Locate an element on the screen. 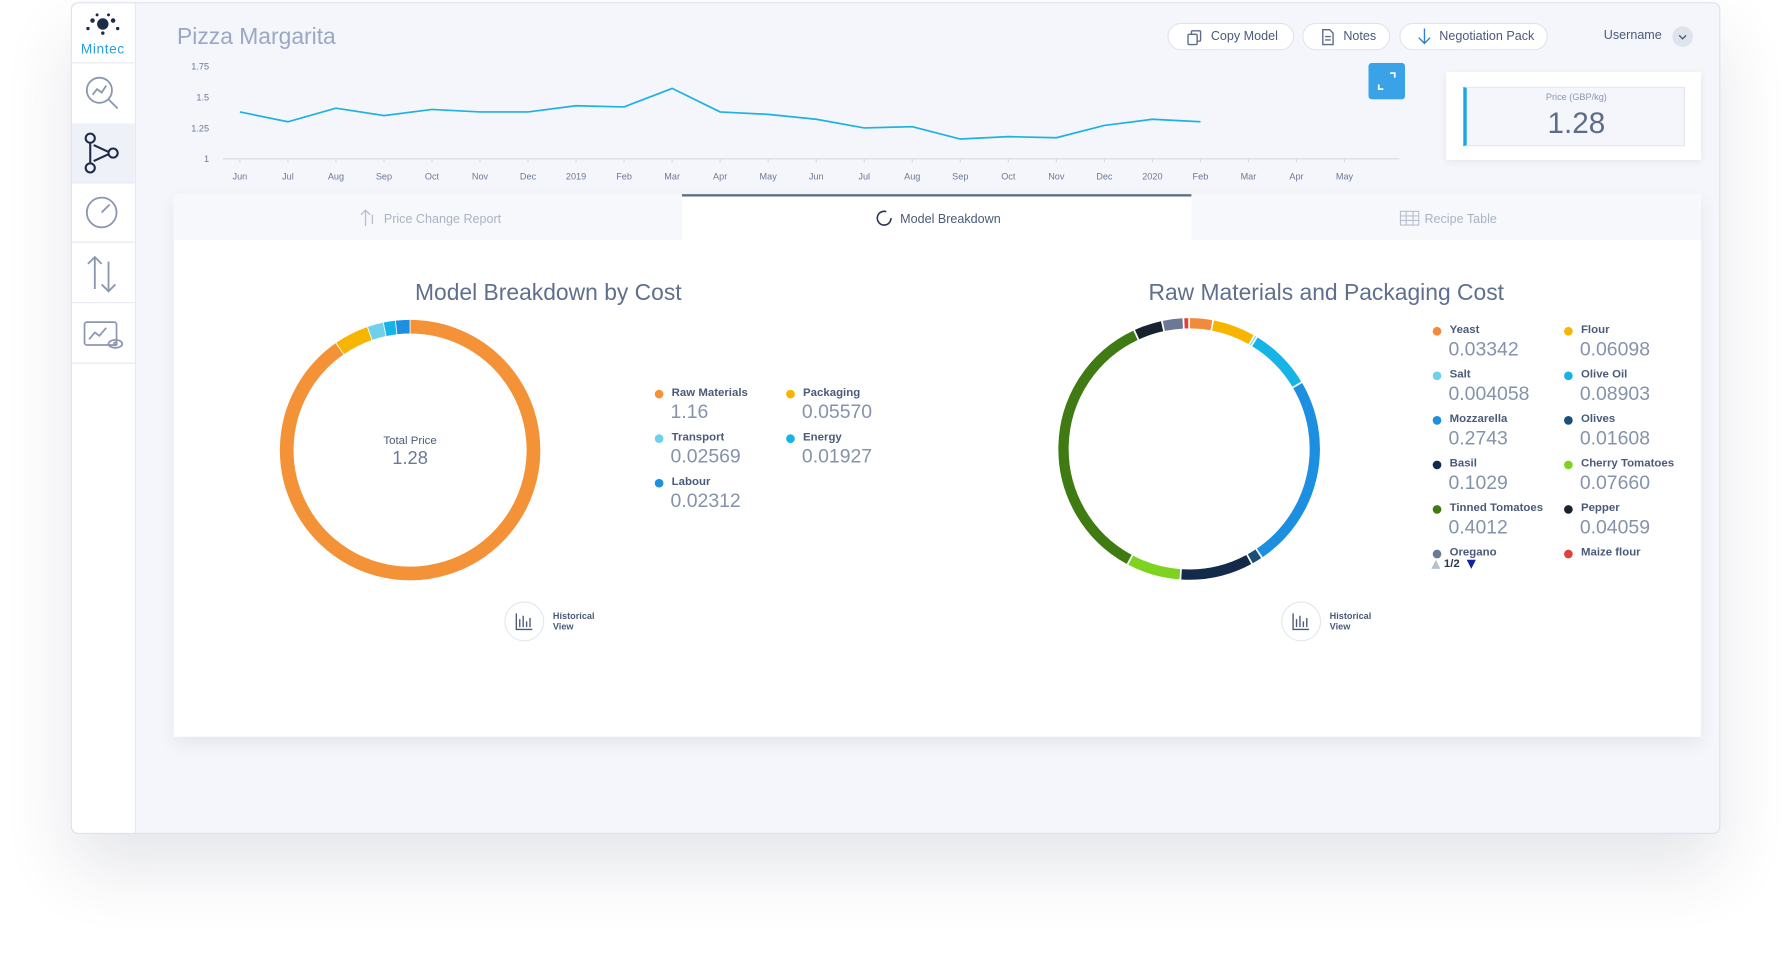 Image resolution: width=1782 pixels, height=976 pixels. copy-model-button is located at coordinates (1231, 36).